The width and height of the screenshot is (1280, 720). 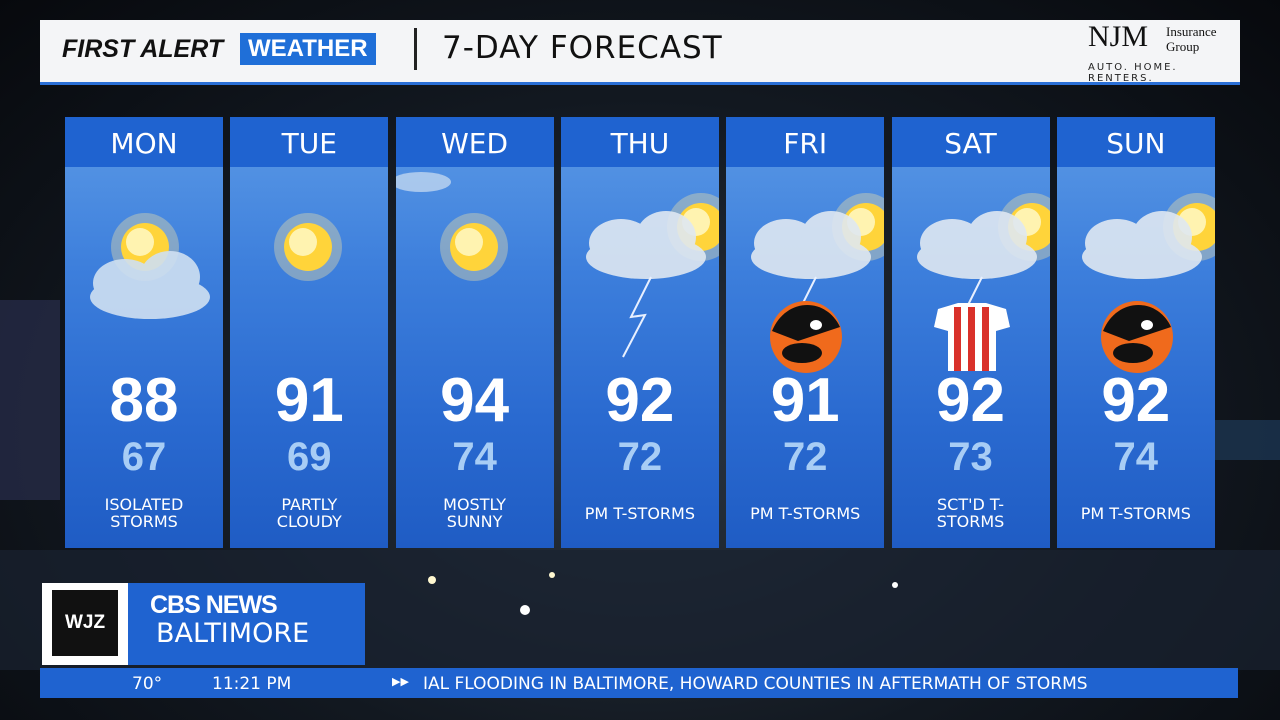 What do you see at coordinates (144, 513) in the screenshot?
I see `condition: ISOLATED STORMS` at bounding box center [144, 513].